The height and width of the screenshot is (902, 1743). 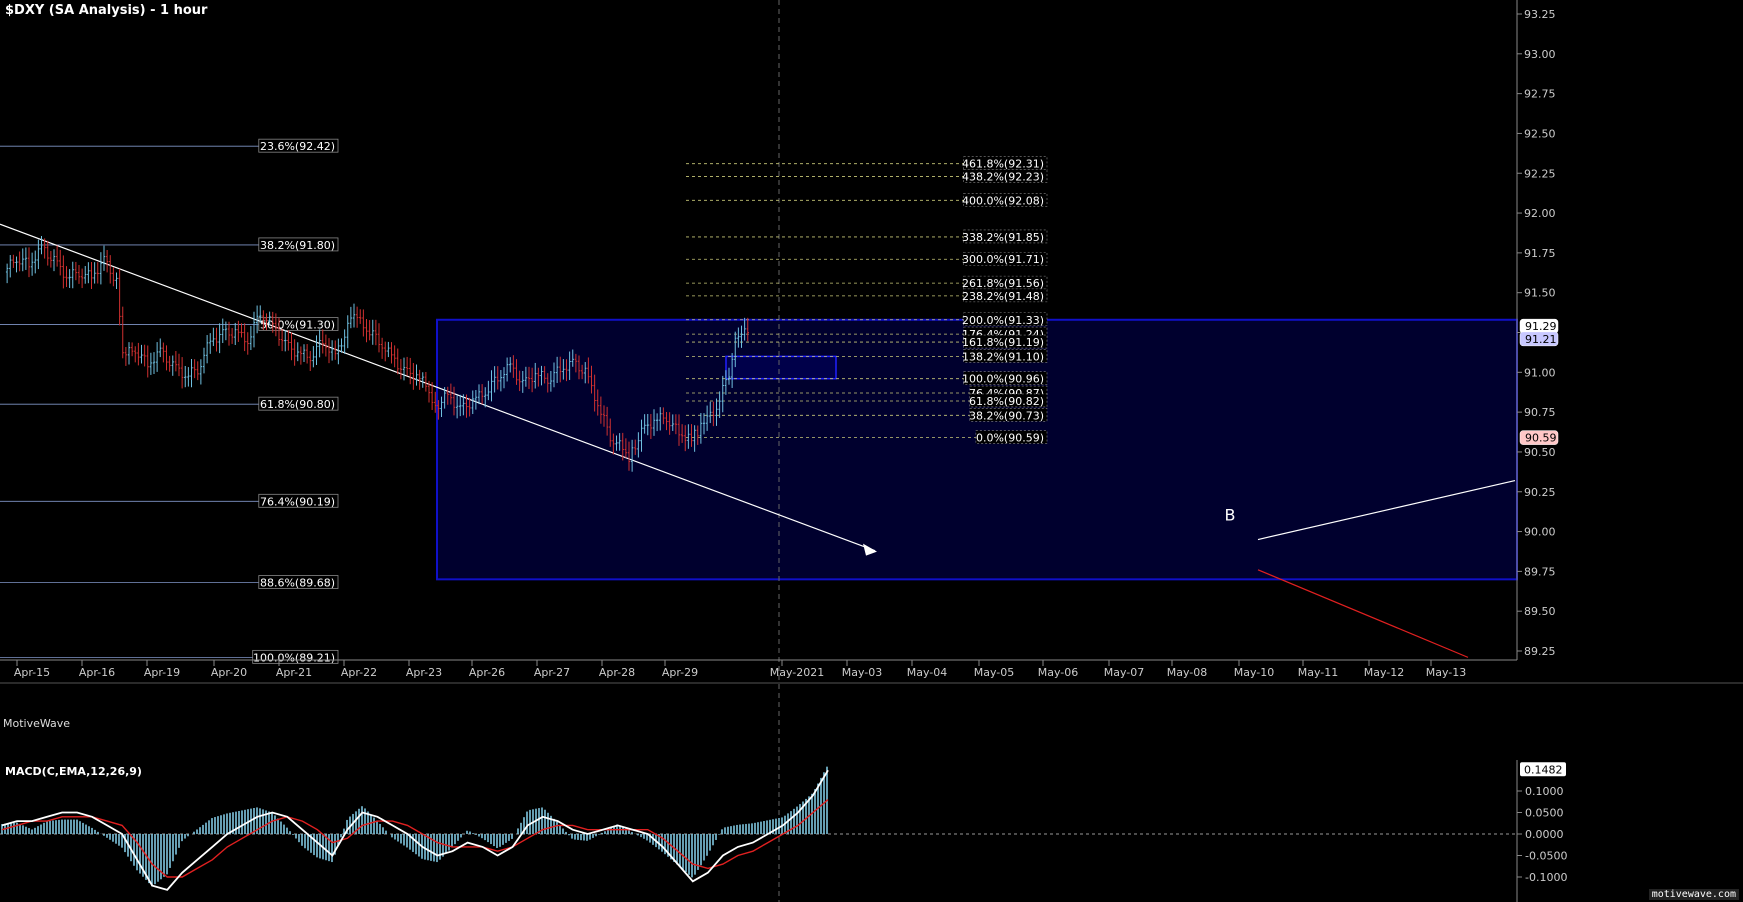 I want to click on macd-axis-label: 0.0000, so click(x=1544, y=834).